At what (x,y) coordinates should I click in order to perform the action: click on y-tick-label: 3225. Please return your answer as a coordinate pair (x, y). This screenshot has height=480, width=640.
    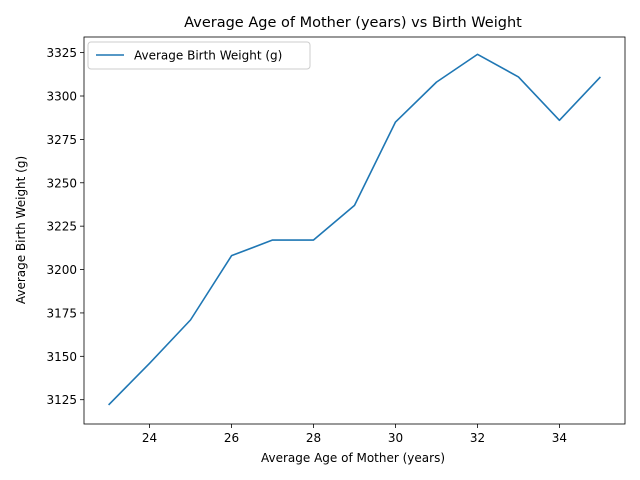
    Looking at the image, I should click on (61, 227).